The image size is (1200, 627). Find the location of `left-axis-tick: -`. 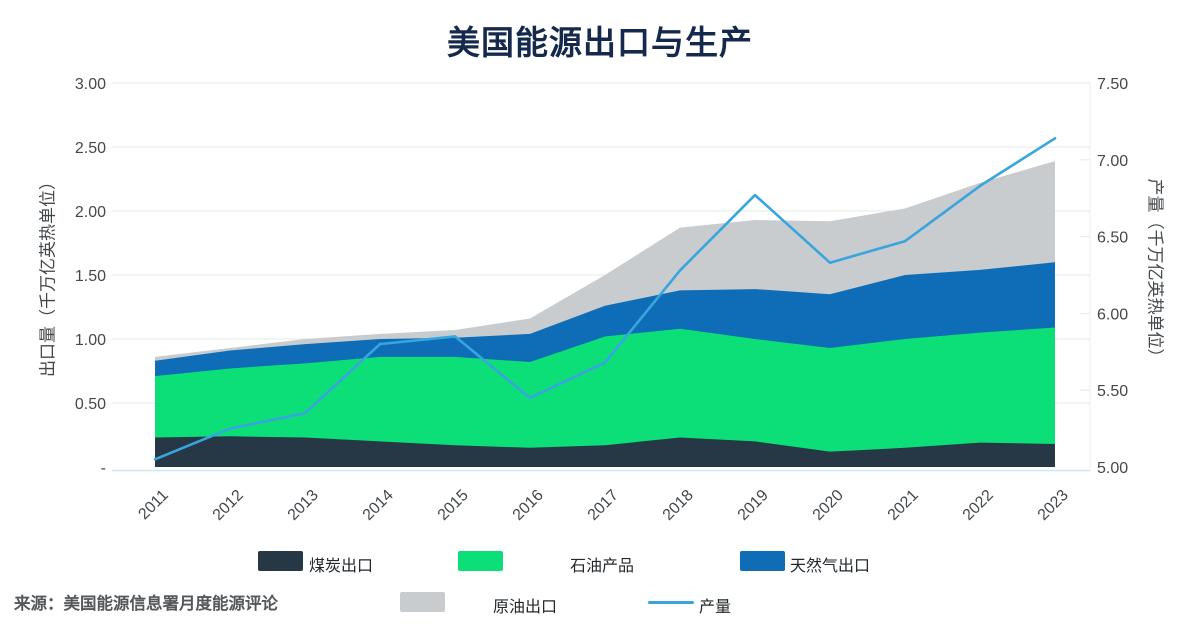

left-axis-tick: - is located at coordinates (103, 468).